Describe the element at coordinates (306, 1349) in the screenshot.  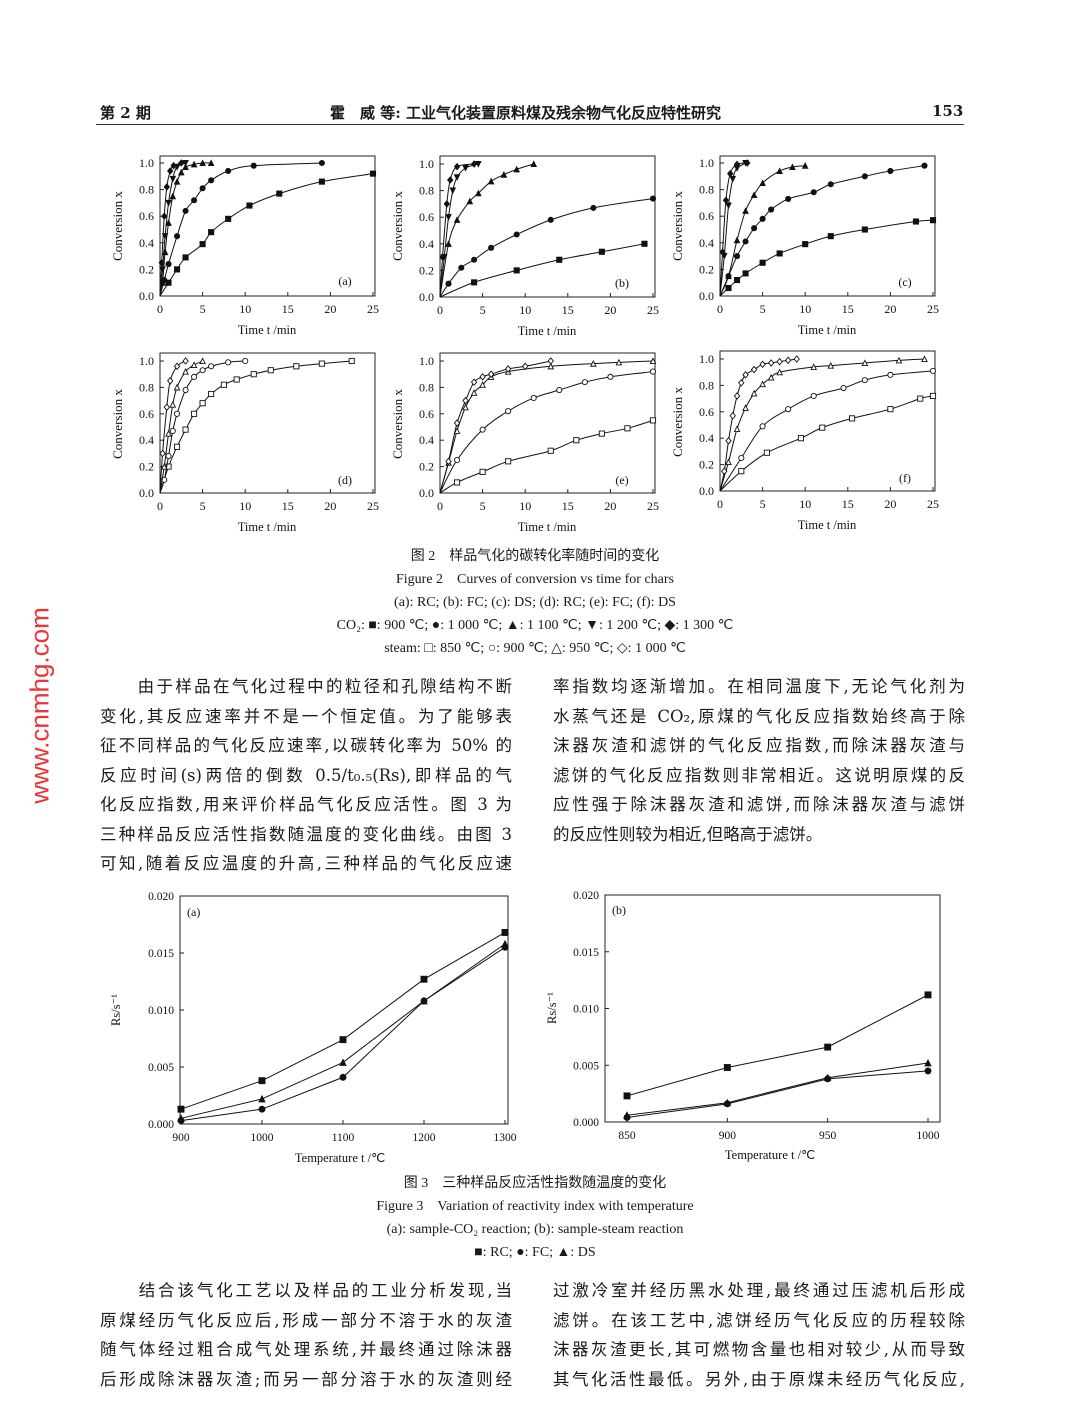
I see `text-line: 随气体经过粗合成气处理系统,并最终通过除沫器` at that location.